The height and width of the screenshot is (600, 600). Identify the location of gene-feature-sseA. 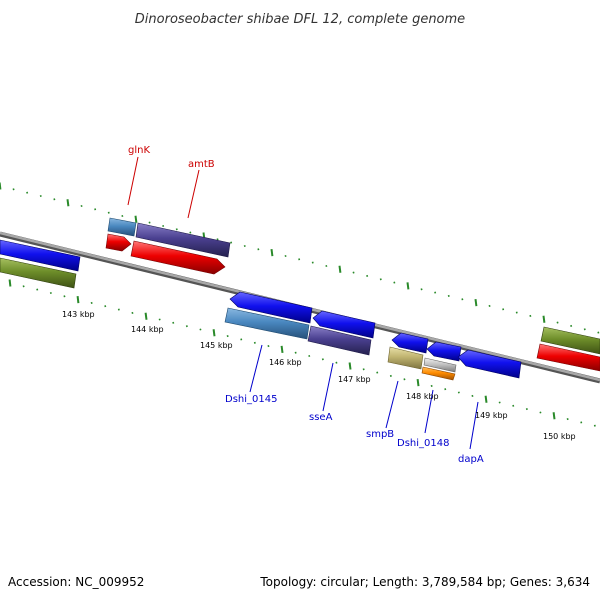
(339, 340).